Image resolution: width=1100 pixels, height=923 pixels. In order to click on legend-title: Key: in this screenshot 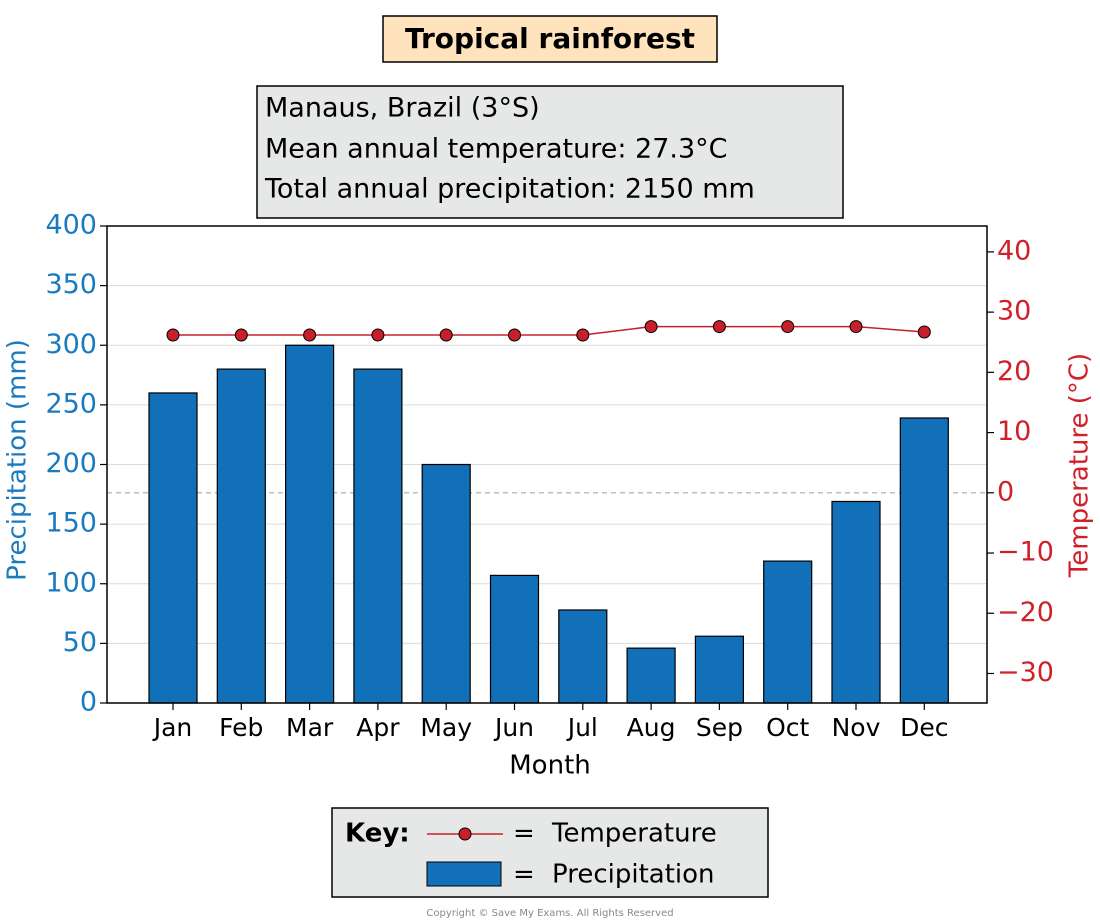, I will do `click(377, 834)`.